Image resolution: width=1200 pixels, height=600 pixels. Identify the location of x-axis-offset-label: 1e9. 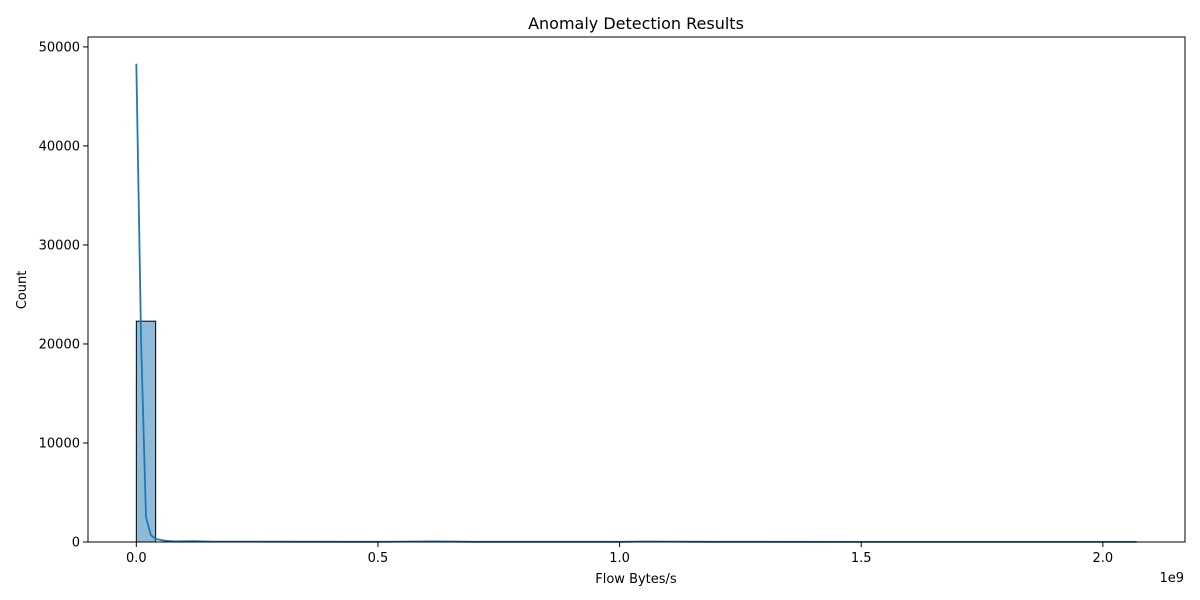
(1171, 578).